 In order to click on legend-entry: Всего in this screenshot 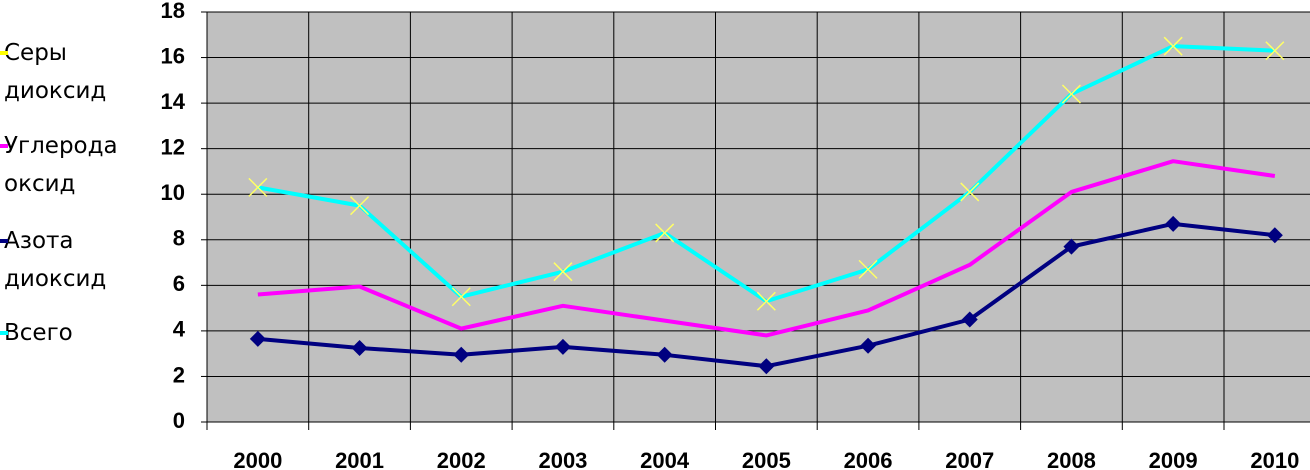, I will do `click(61, 333)`.